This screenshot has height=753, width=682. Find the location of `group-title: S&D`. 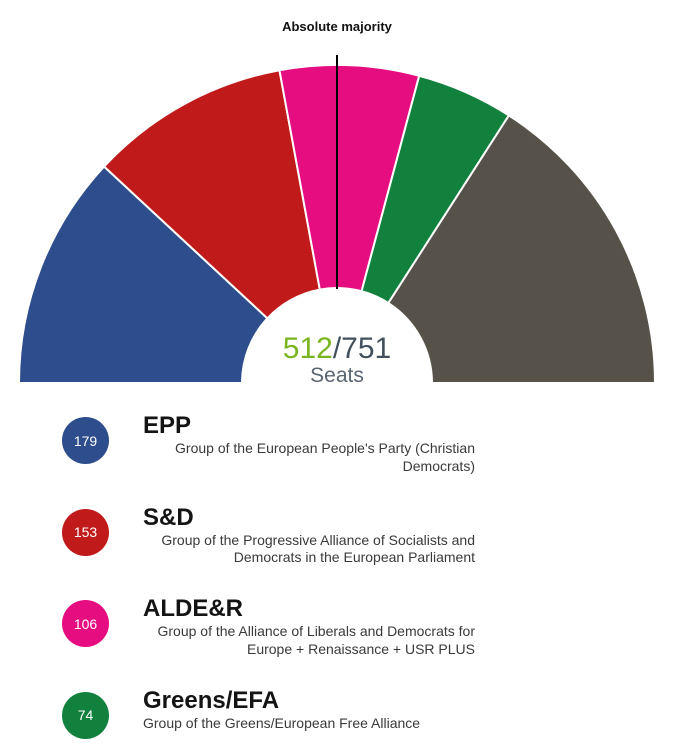

group-title: S&D is located at coordinates (168, 517).